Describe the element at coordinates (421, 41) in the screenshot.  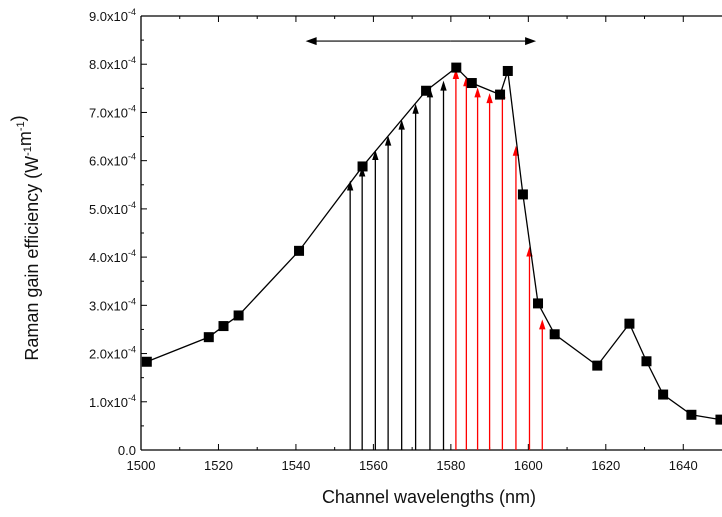
I see `direction-arrows` at that location.